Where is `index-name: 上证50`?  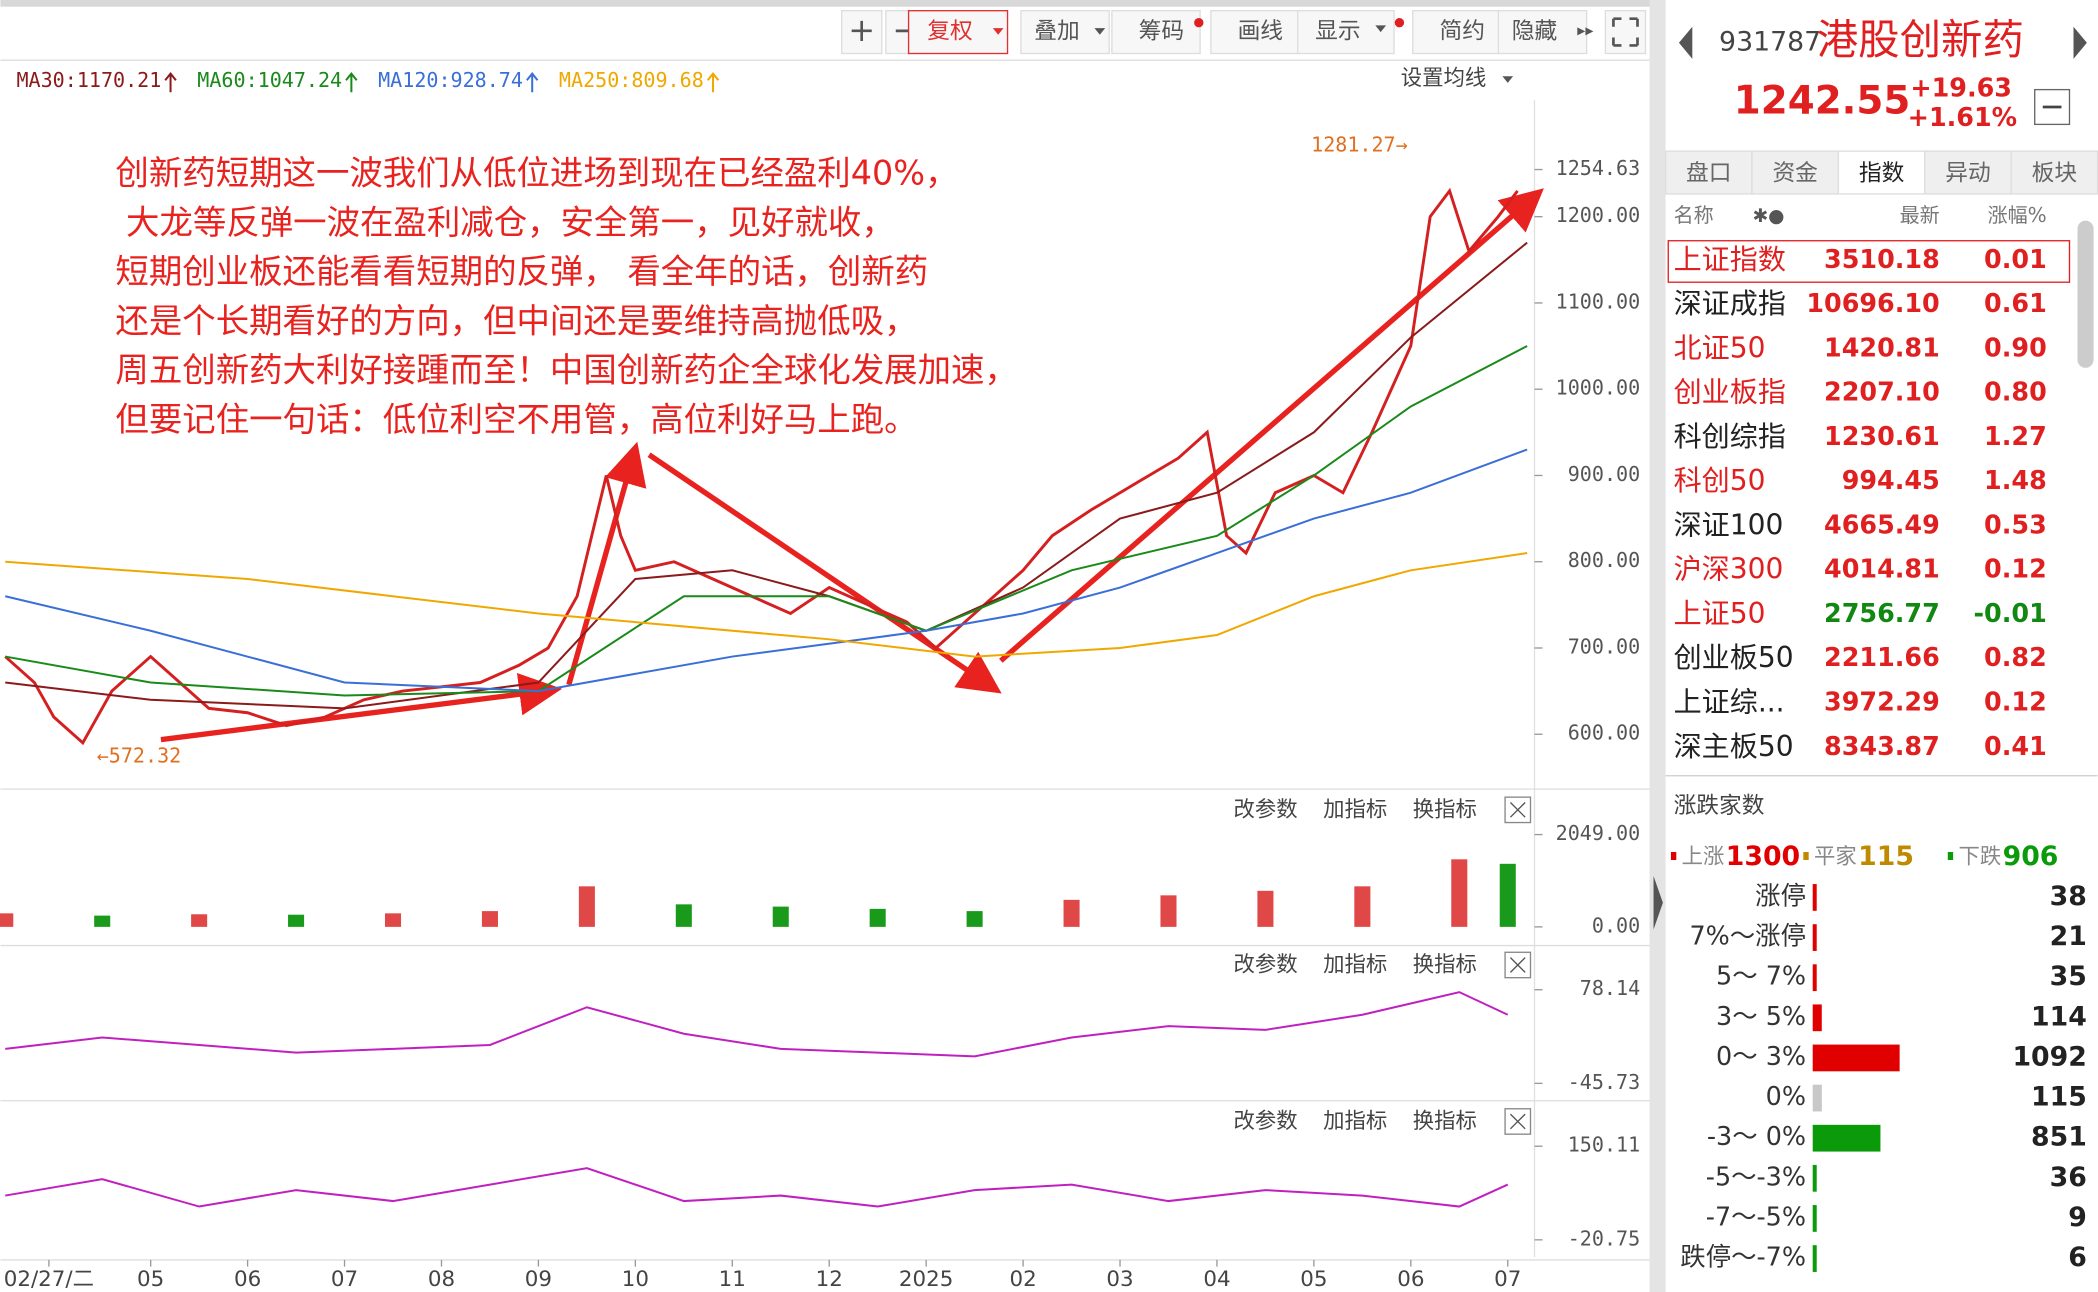
index-name: 上证50 is located at coordinates (1720, 613).